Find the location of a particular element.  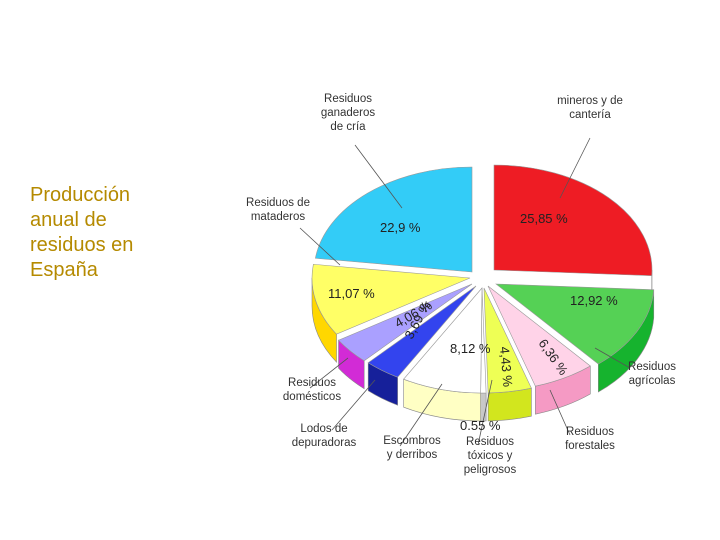

slice-value-label: 11,07 % is located at coordinates (351, 293).